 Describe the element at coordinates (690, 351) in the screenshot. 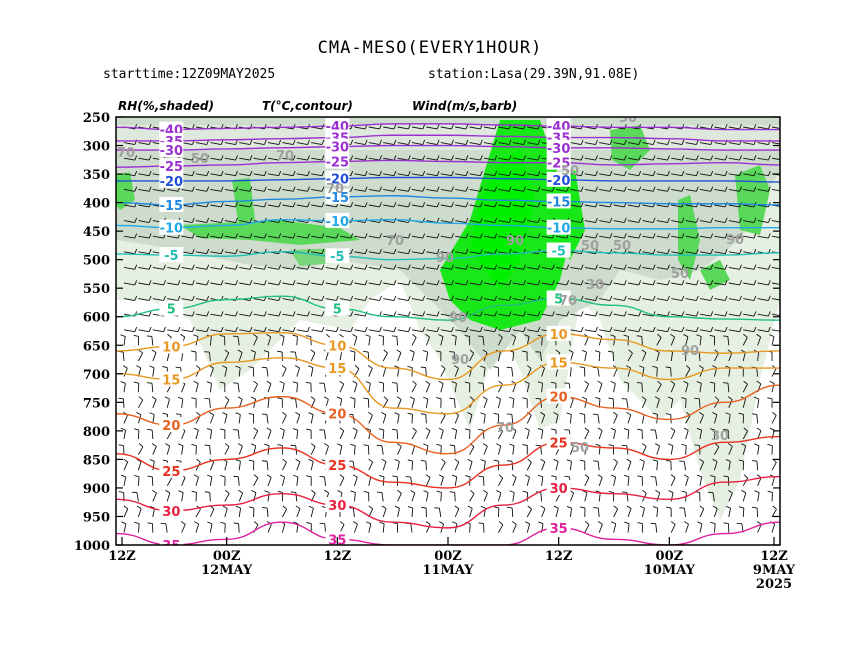

I see `rh-label: 90` at that location.